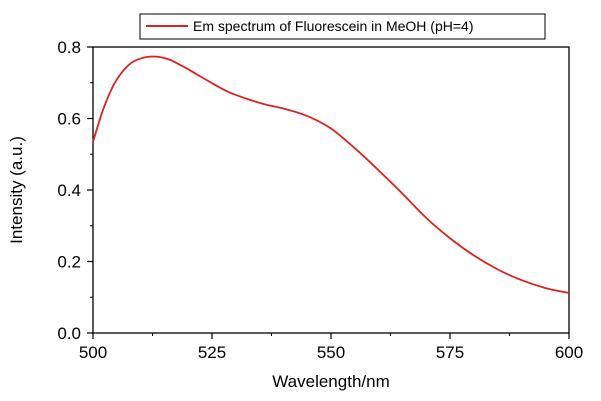  Describe the element at coordinates (69, 333) in the screenshot. I see `y-tick-label: 0.0` at that location.